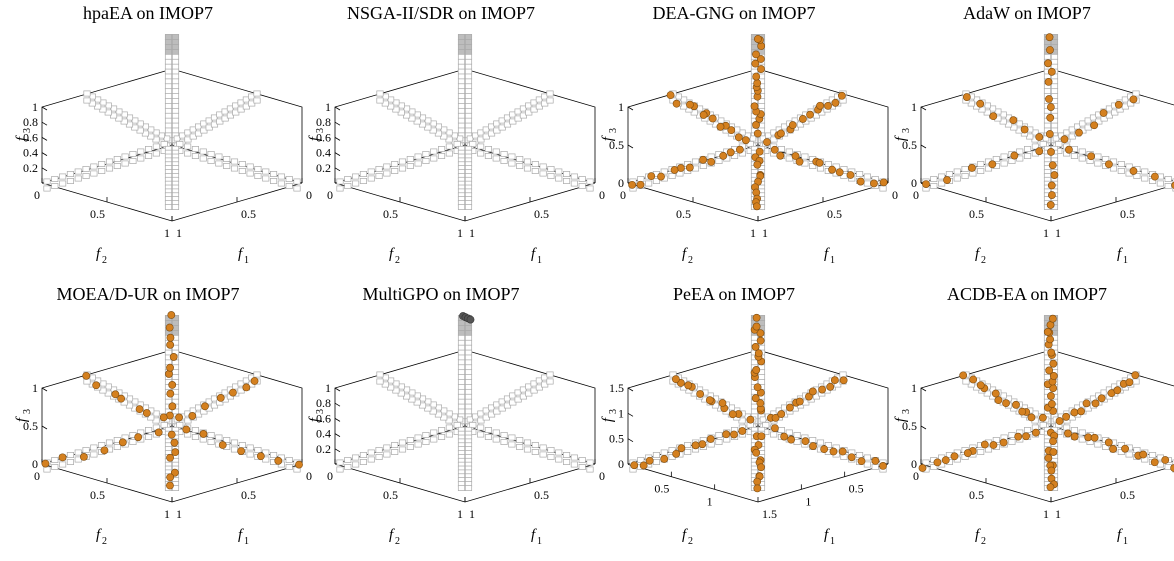 This screenshot has width=1174, height=561. What do you see at coordinates (392, 254) in the screenshot?
I see `y-axis-label-text: f` at bounding box center [392, 254].